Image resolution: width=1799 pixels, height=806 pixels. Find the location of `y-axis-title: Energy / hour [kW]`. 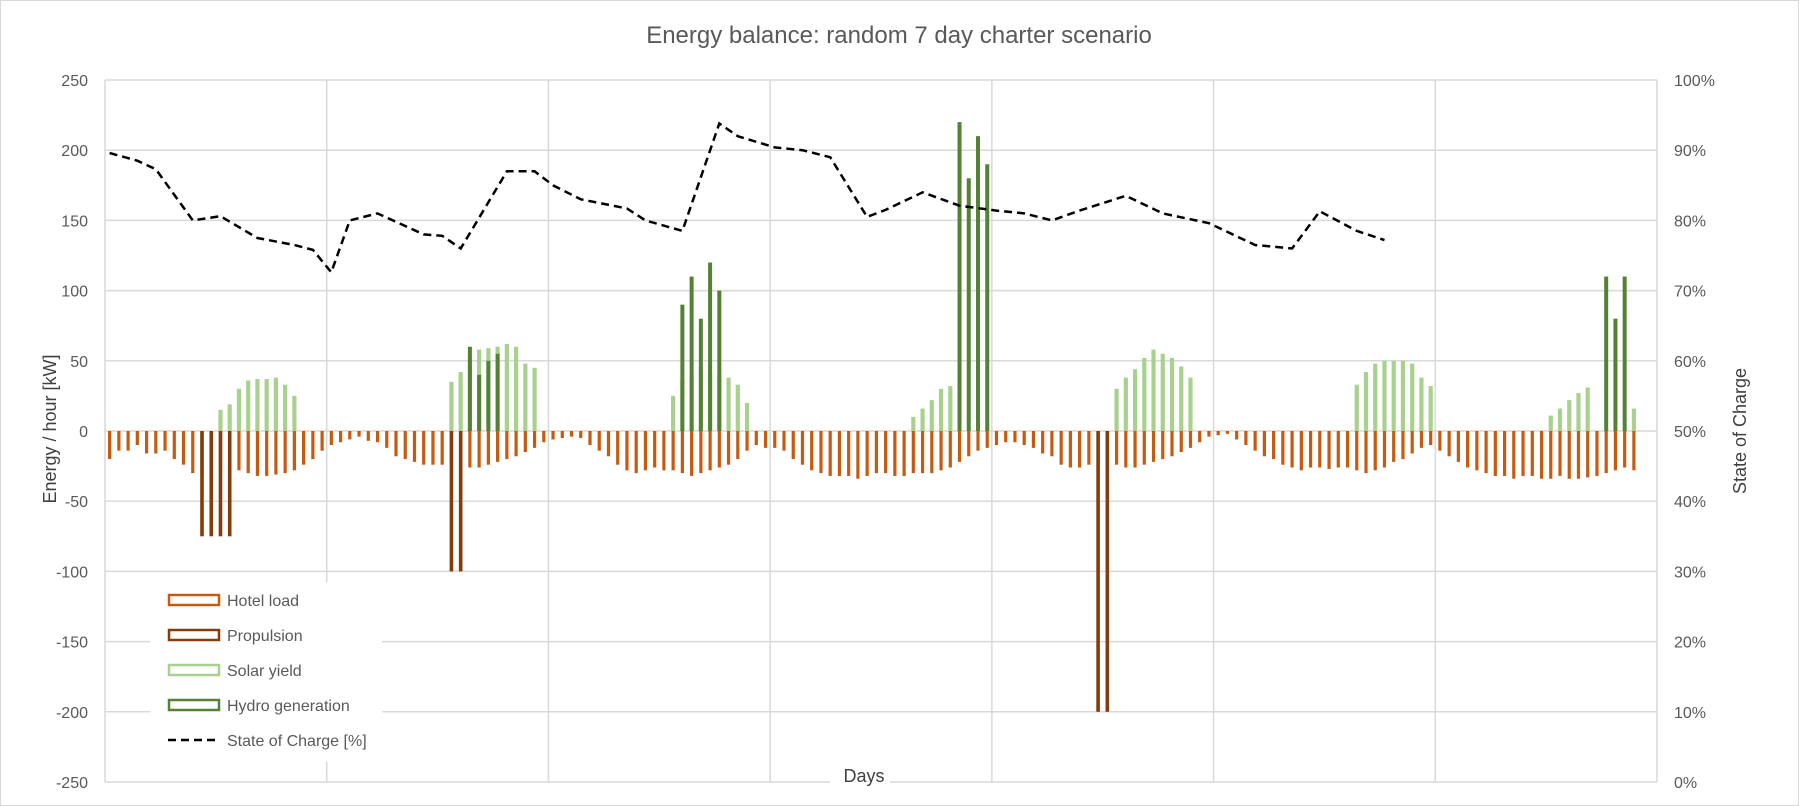

y-axis-title: Energy / hour [kW] is located at coordinates (50, 428).